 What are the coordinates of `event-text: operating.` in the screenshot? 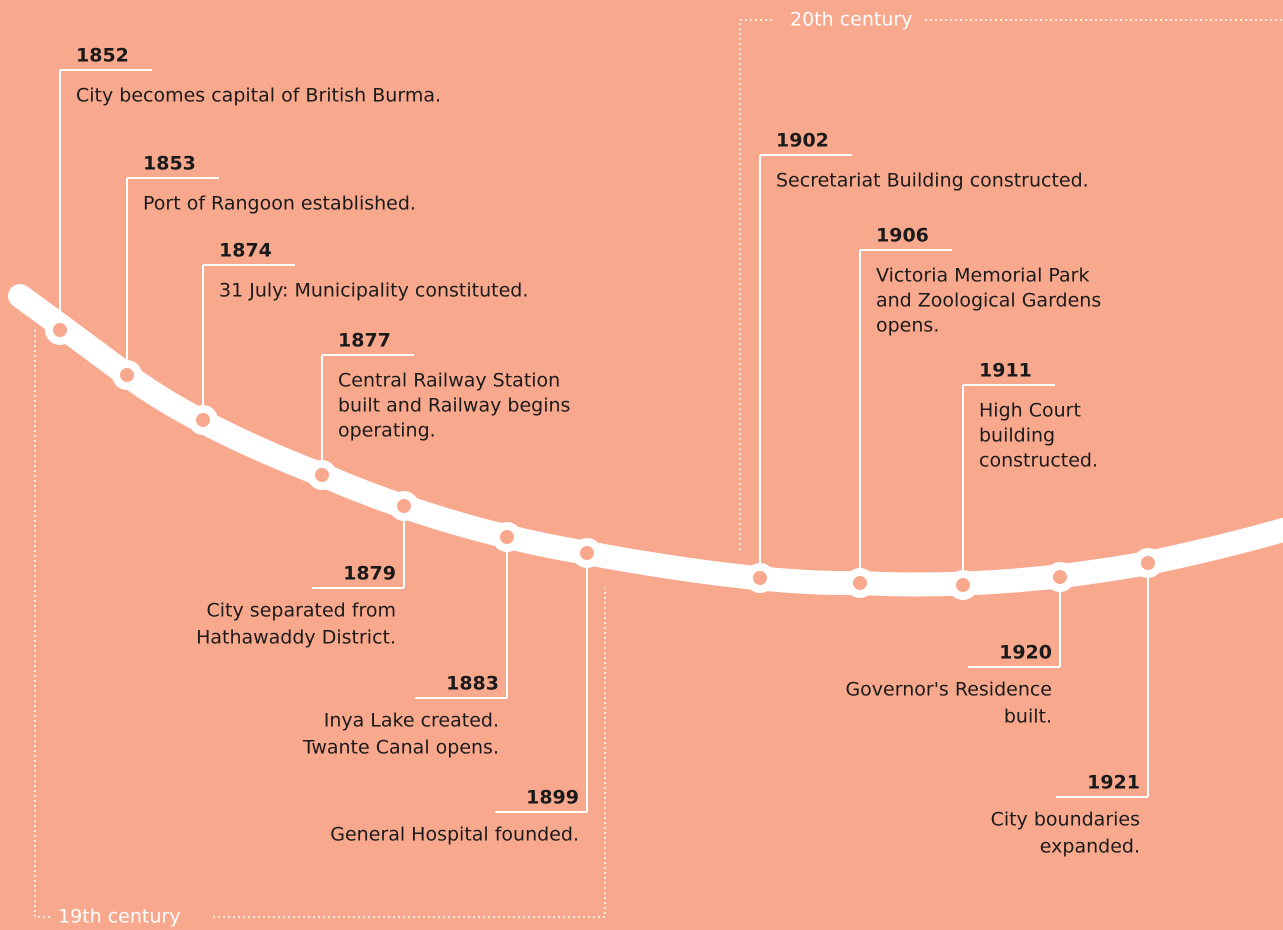 It's located at (387, 431).